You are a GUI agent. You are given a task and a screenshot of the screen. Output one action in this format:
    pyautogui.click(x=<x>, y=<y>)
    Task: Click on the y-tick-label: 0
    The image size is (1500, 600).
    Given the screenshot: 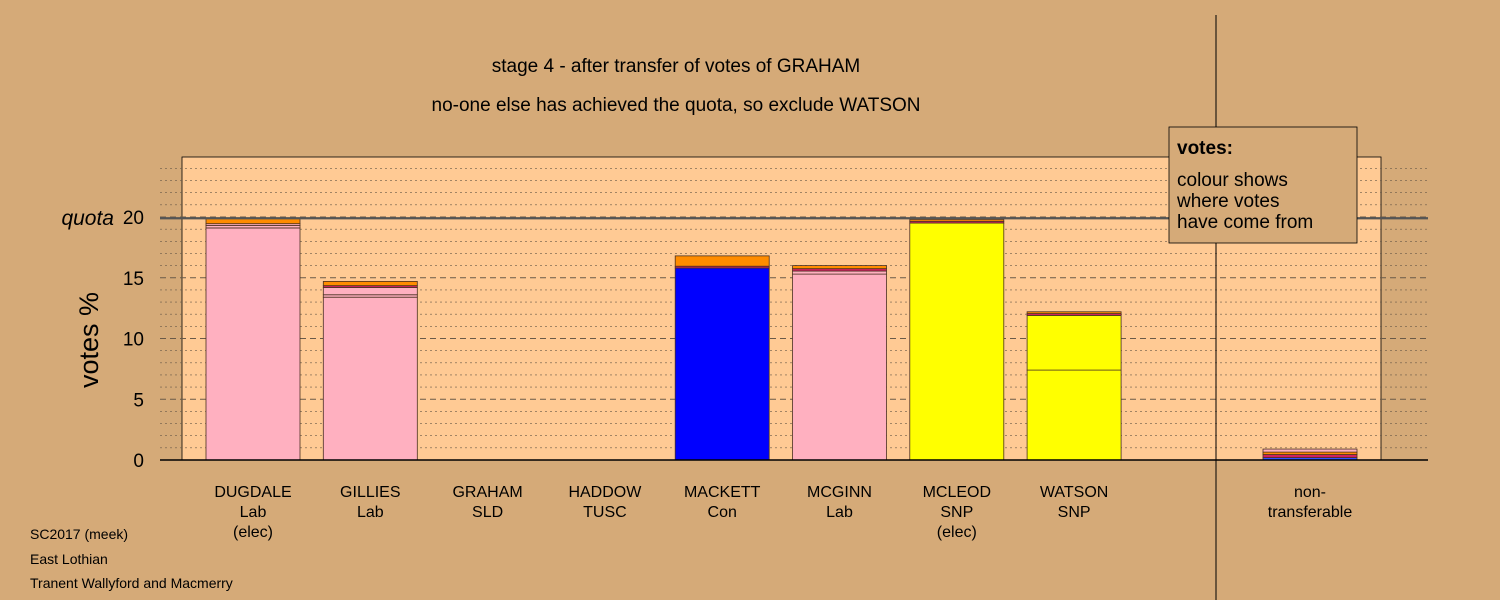 What is the action you would take?
    pyautogui.click(x=138, y=461)
    